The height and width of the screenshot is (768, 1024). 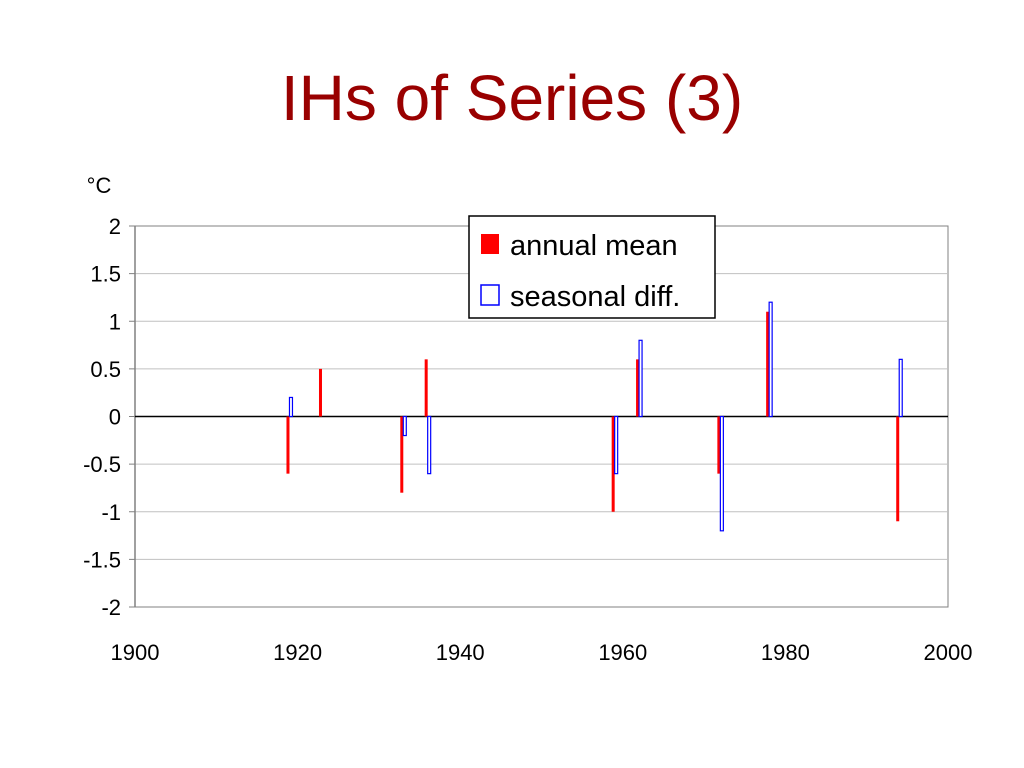 What do you see at coordinates (460, 652) in the screenshot?
I see `x-tick-label: 1940` at bounding box center [460, 652].